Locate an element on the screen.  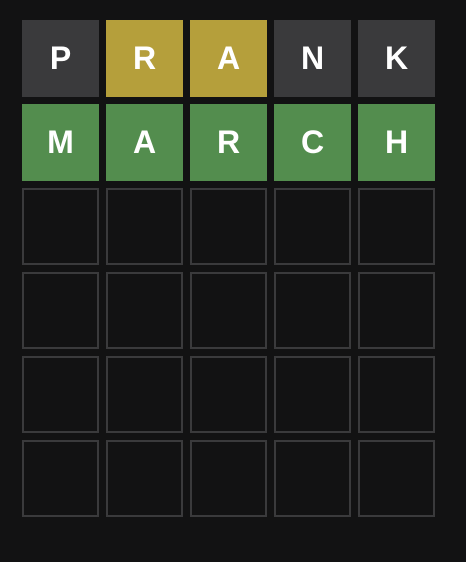
correct-tile: C is located at coordinates (312, 142).